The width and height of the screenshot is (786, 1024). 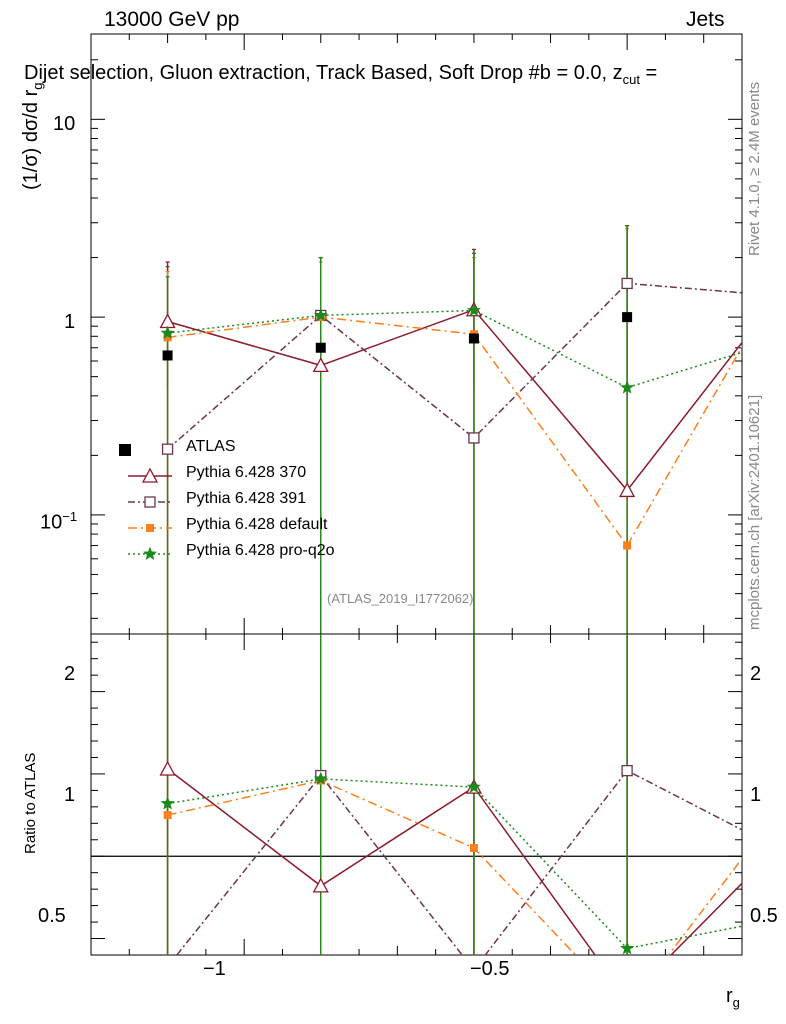 I want to click on y-axis-label-main: (1/σ) dσ/d rg, so click(x=32, y=136).